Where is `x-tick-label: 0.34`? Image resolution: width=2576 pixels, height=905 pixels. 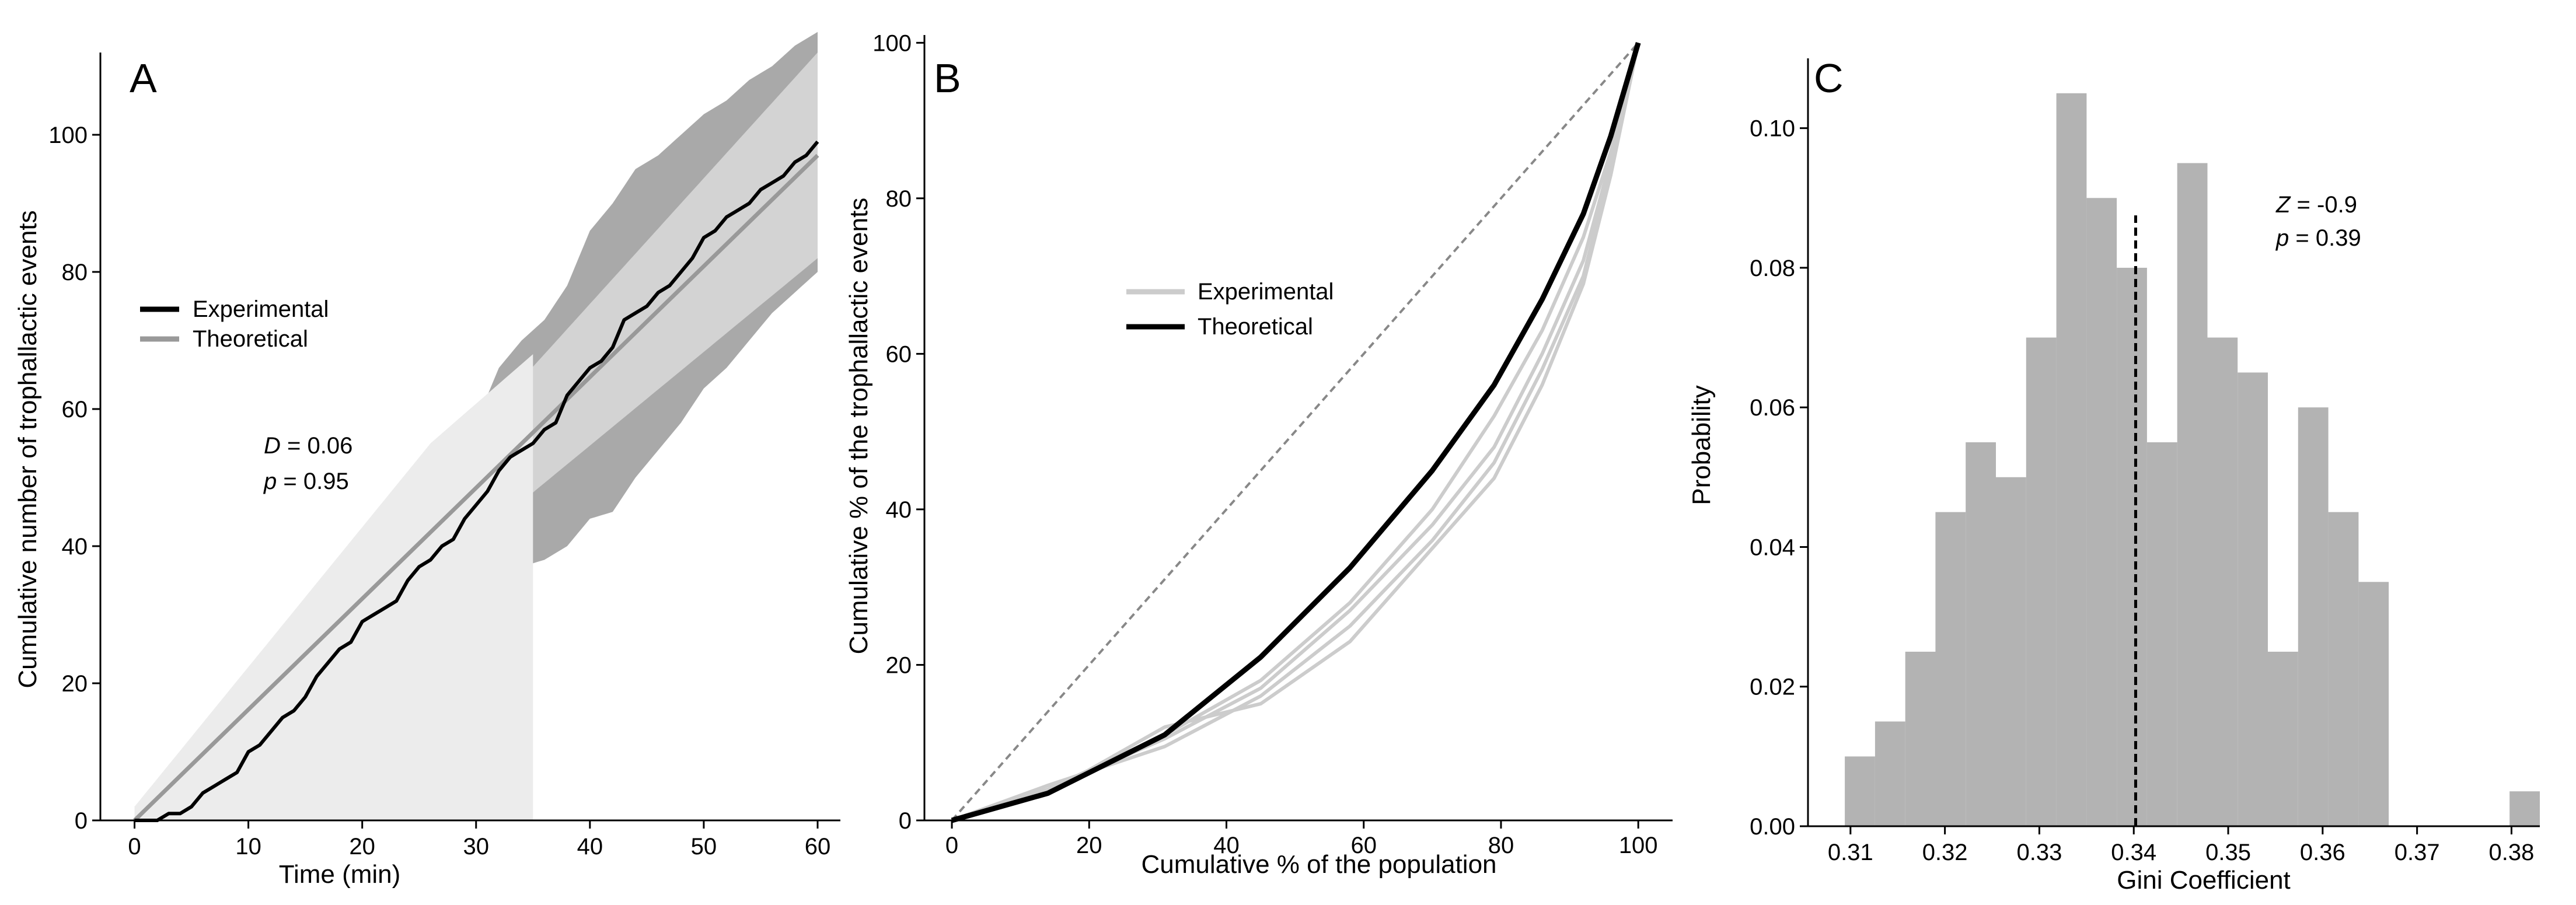 x-tick-label: 0.34 is located at coordinates (2133, 852).